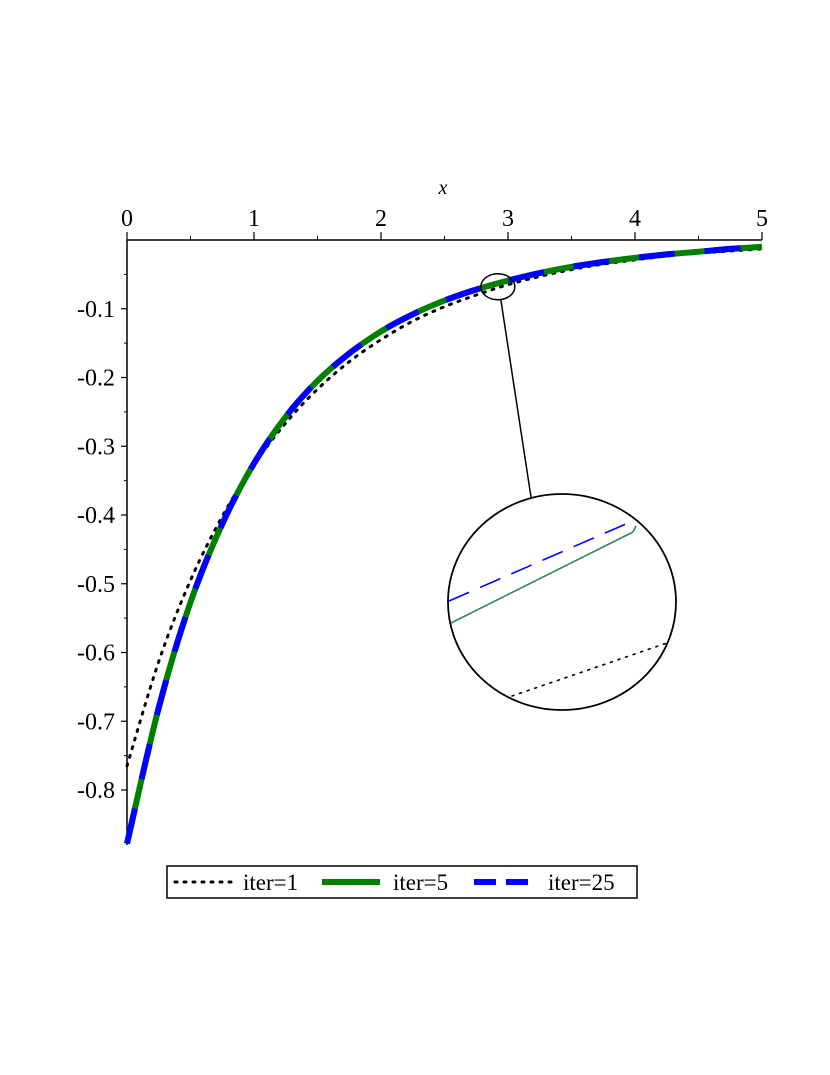  Describe the element at coordinates (96, 310) in the screenshot. I see `y-tick-label: -0.1` at that location.